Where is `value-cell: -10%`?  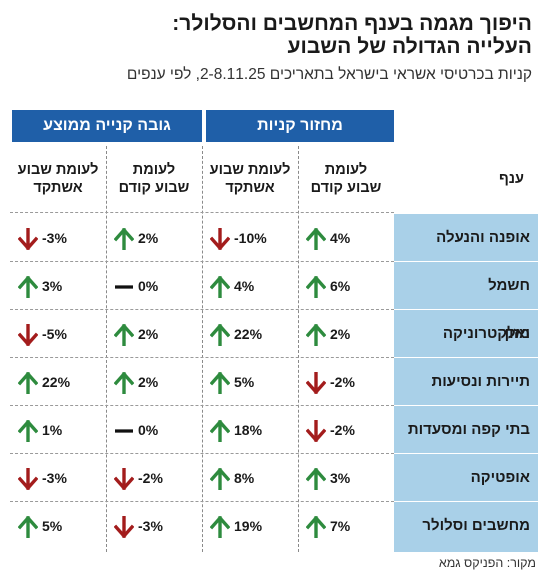 value-cell: -10% is located at coordinates (250, 238).